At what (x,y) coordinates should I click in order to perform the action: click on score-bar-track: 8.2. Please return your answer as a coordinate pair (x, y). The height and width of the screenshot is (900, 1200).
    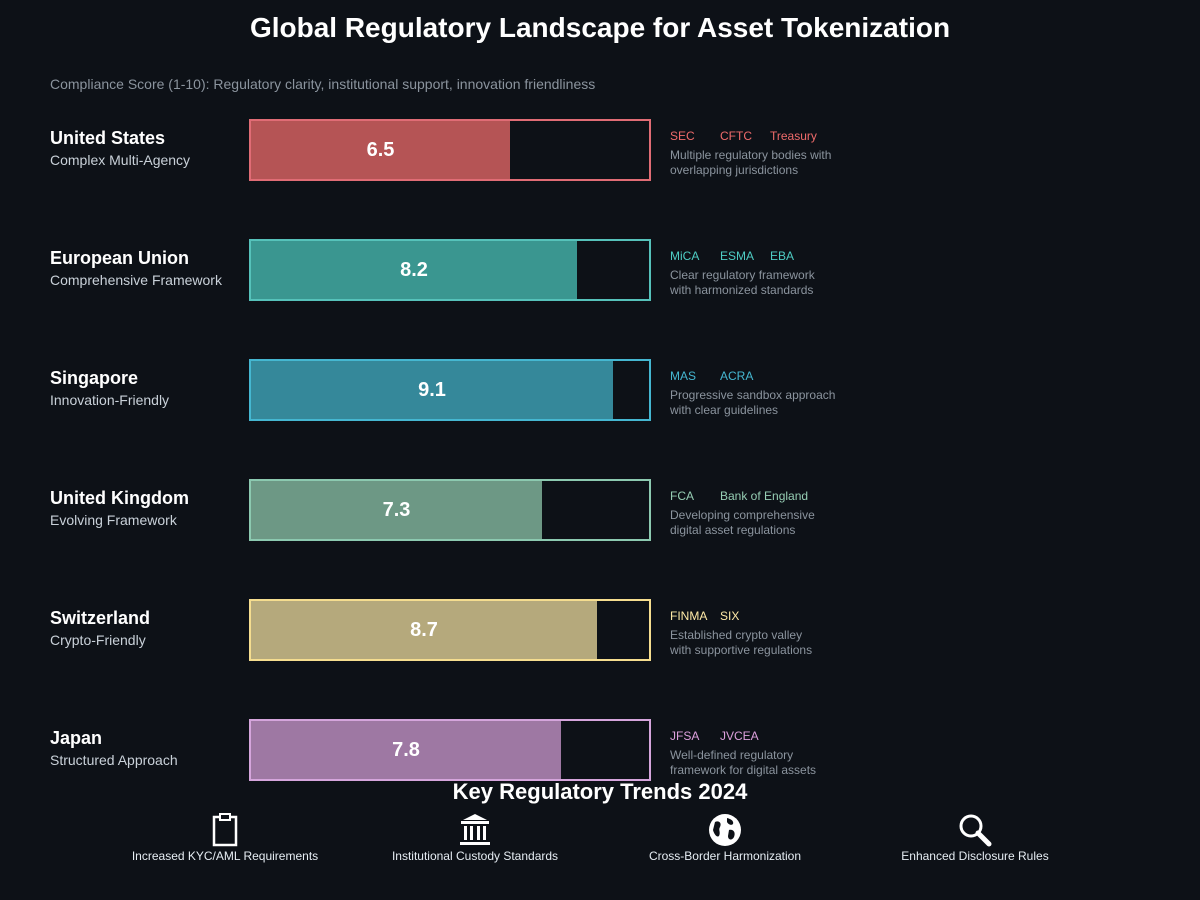
    Looking at the image, I should click on (450, 270).